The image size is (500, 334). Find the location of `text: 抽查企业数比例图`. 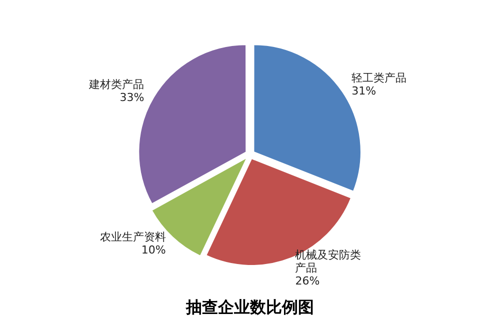

text: 抽查企业数比例图 is located at coordinates (249, 307).